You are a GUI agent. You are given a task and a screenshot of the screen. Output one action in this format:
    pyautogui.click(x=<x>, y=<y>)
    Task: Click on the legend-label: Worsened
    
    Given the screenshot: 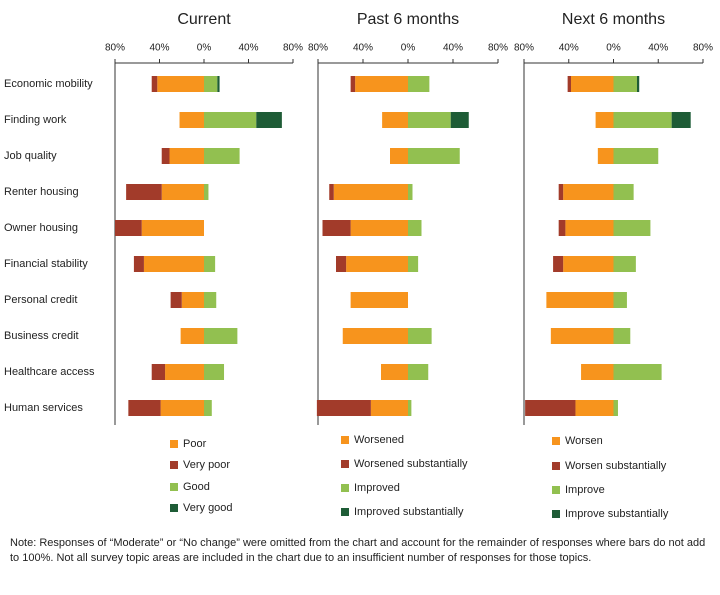 What is the action you would take?
    pyautogui.click(x=379, y=440)
    